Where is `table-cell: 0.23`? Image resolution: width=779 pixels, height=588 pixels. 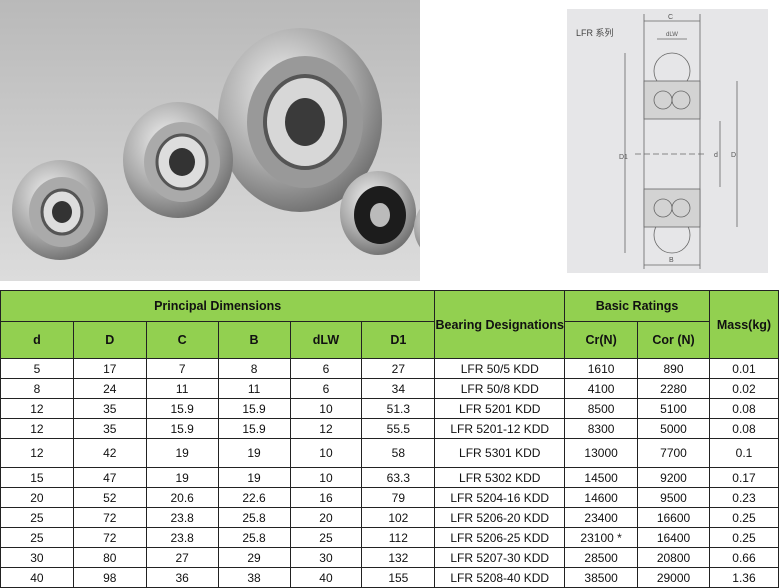 table-cell: 0.23 is located at coordinates (743, 497).